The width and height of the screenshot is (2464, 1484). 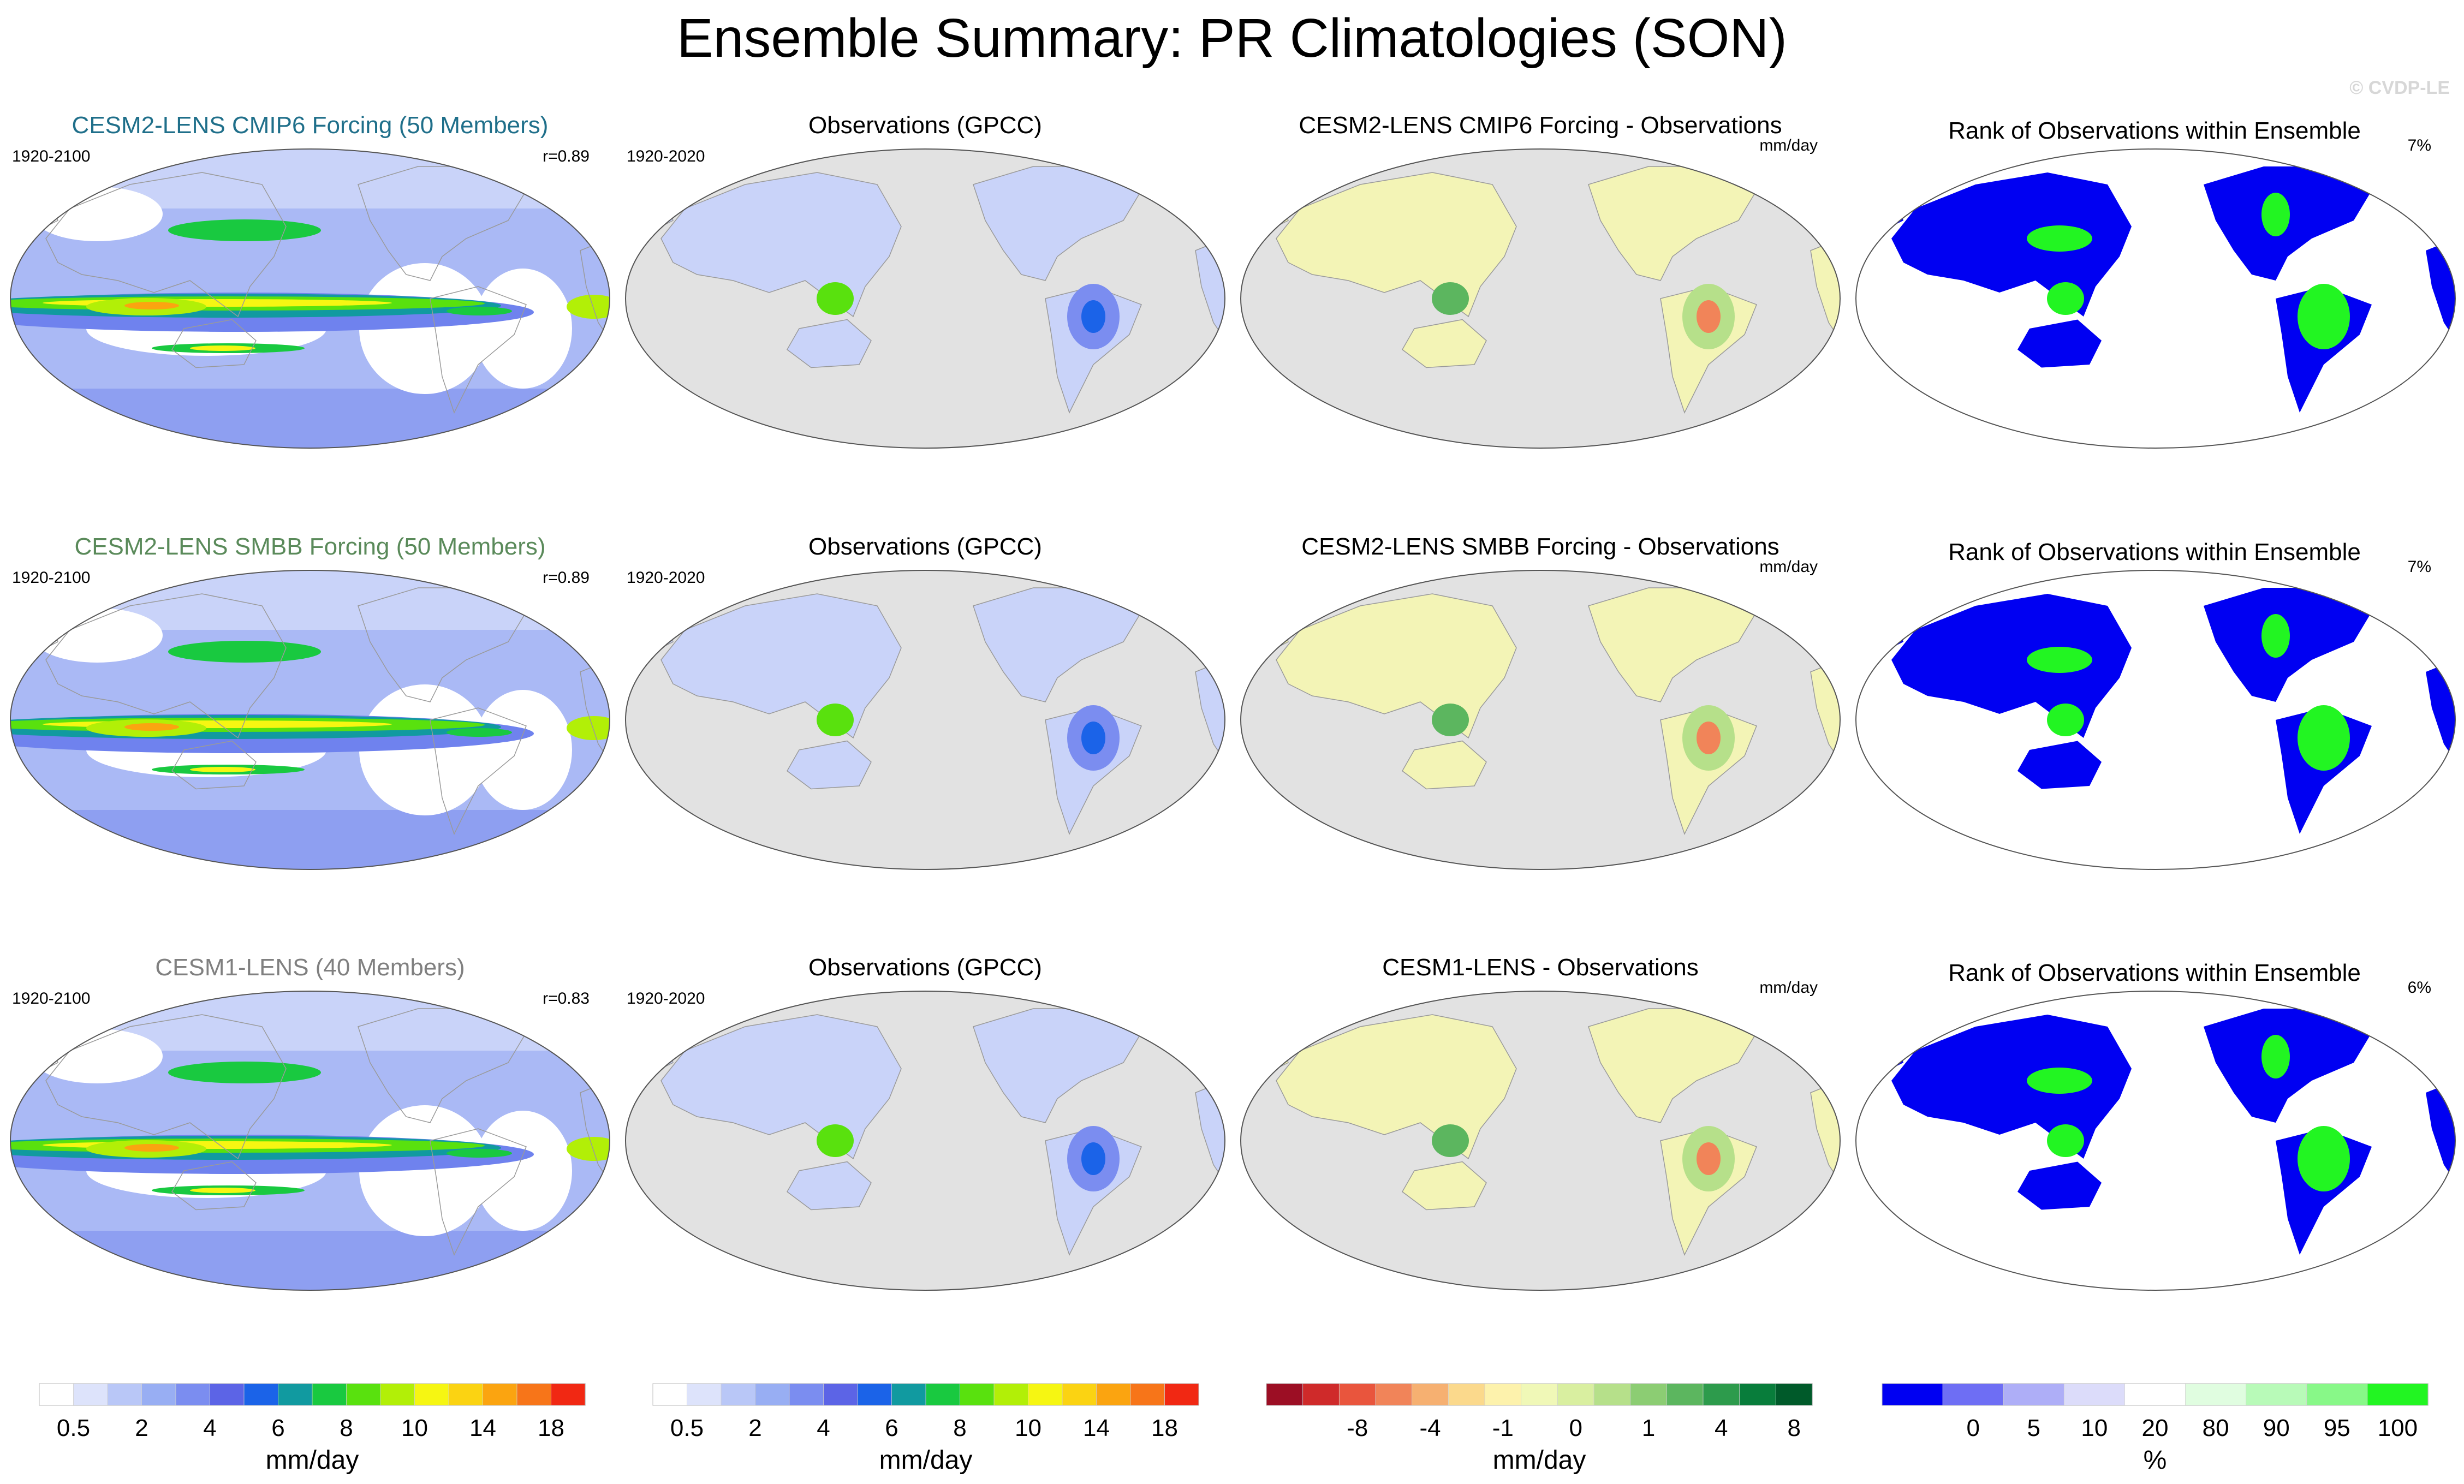 I want to click on model-title: CESM2-LENS SMBB Forcing (50 Members), so click(x=309, y=546).